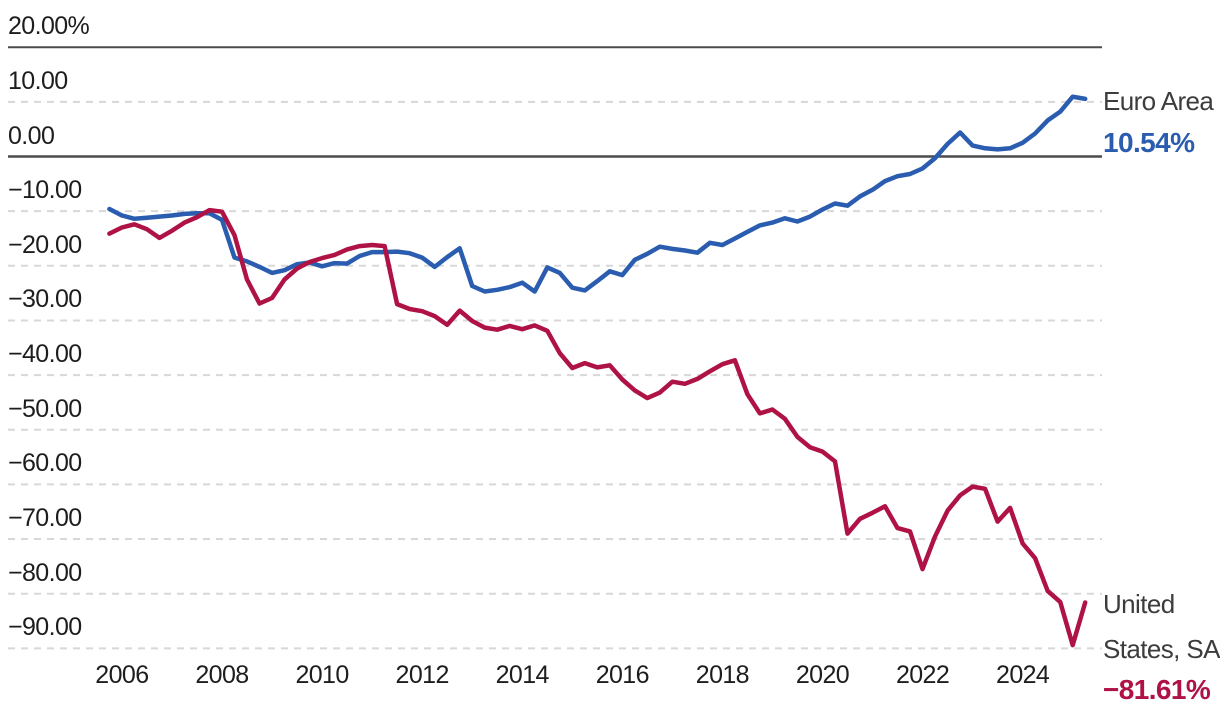 This screenshot has height=706, width=1220. I want to click on x-tick-label-2024: 2024, so click(1023, 675).